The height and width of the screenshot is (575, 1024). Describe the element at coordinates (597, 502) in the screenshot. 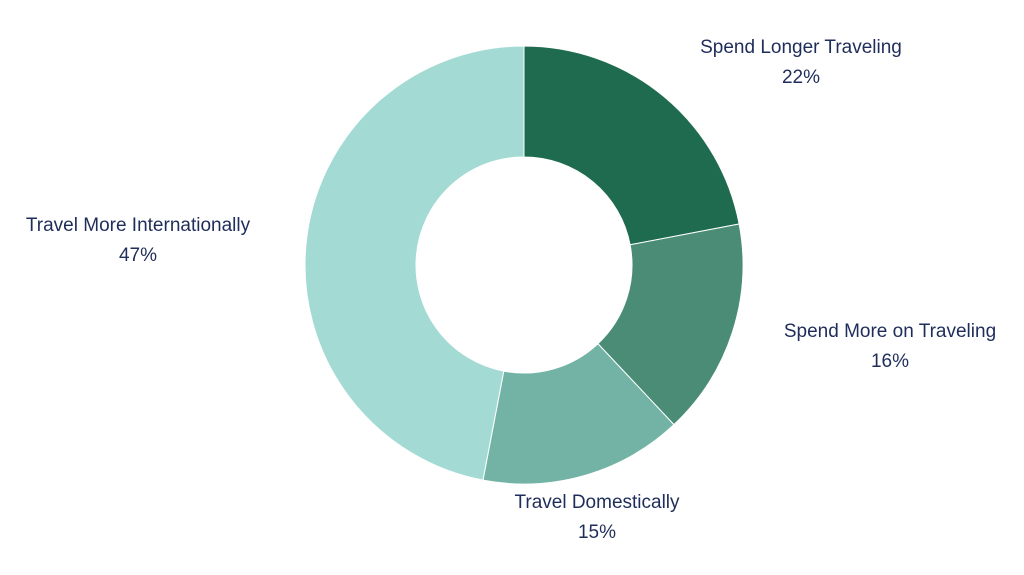

I see `slice-label: Travel Domestically` at that location.